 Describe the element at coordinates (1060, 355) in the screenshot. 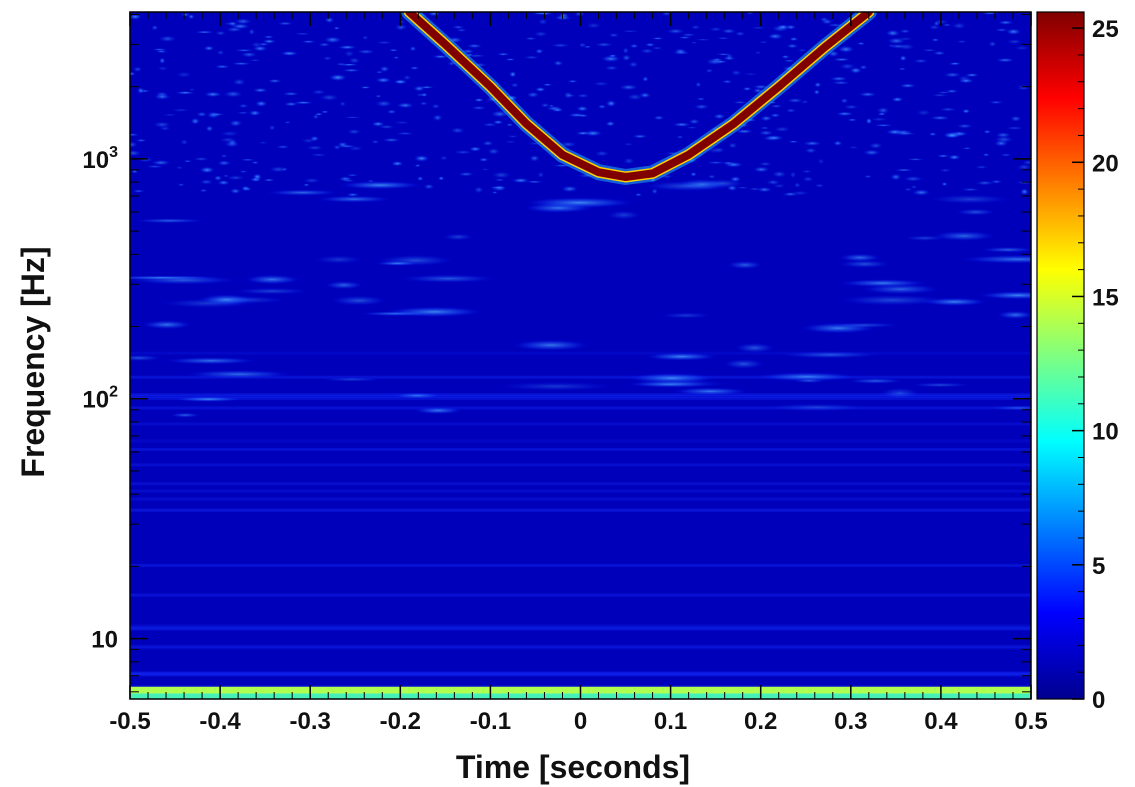

I see `colorbar-strip` at that location.